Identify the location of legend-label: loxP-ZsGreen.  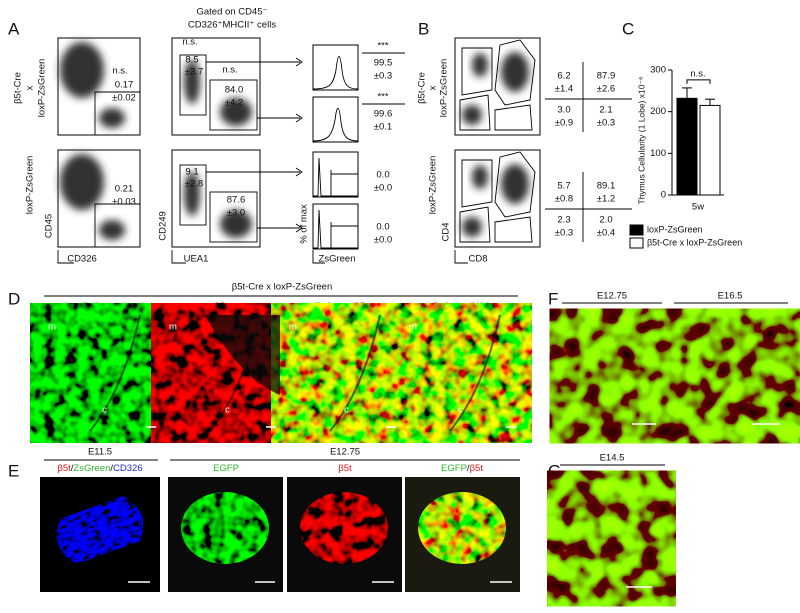
(675, 229).